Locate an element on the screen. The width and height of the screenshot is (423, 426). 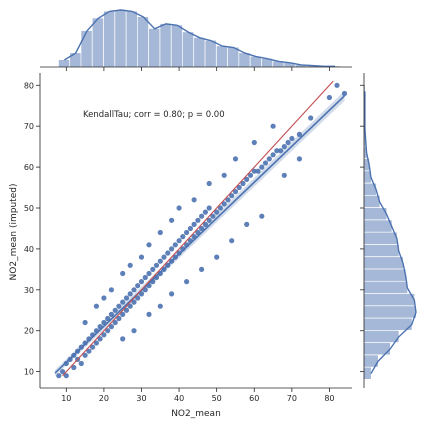
y-kde-curve is located at coordinates (390, 233).